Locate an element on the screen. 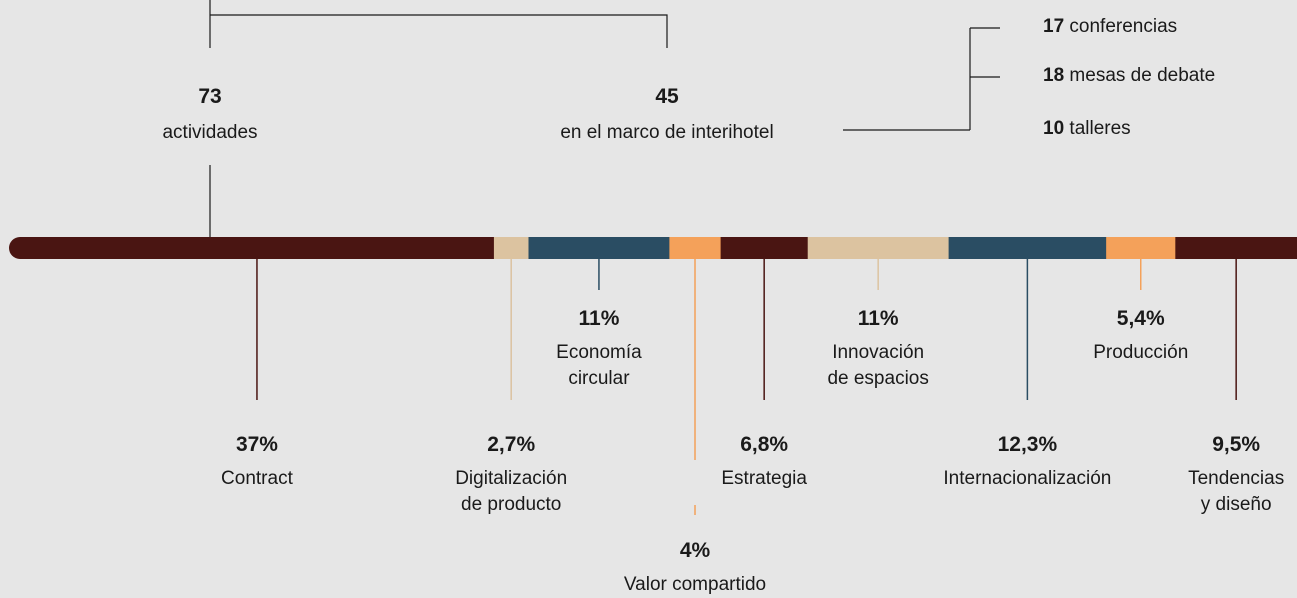 Image resolution: width=1297 pixels, height=598 pixels. connector is located at coordinates (439, 31).